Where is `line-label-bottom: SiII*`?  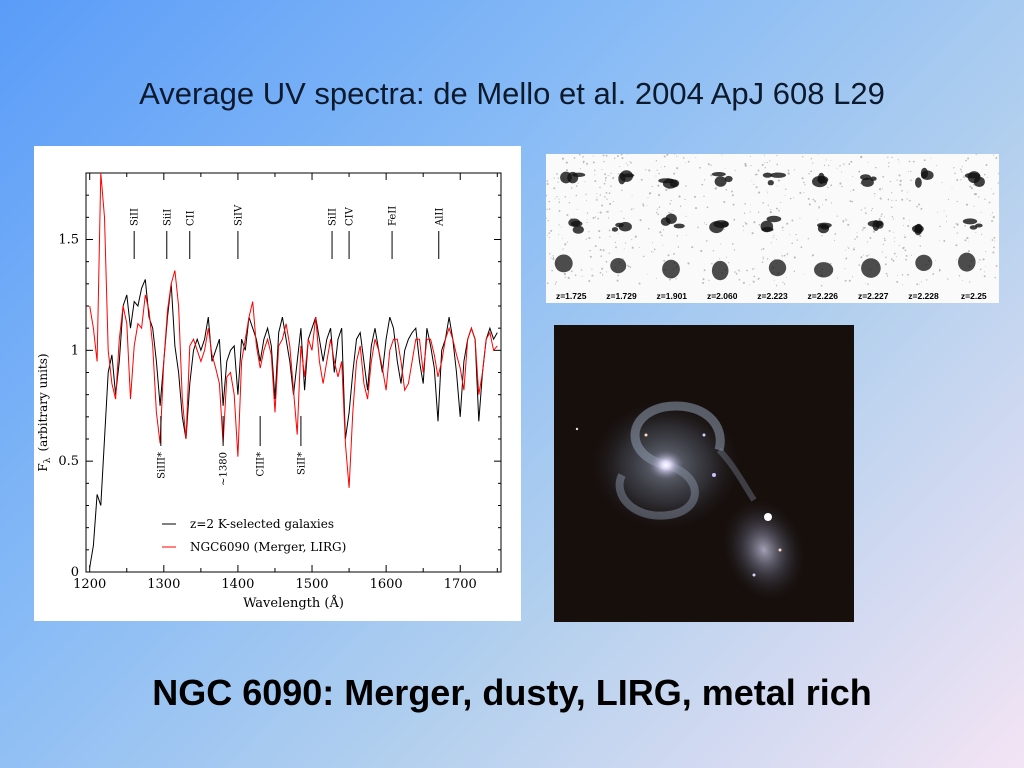 line-label-bottom: SiII* is located at coordinates (301, 463).